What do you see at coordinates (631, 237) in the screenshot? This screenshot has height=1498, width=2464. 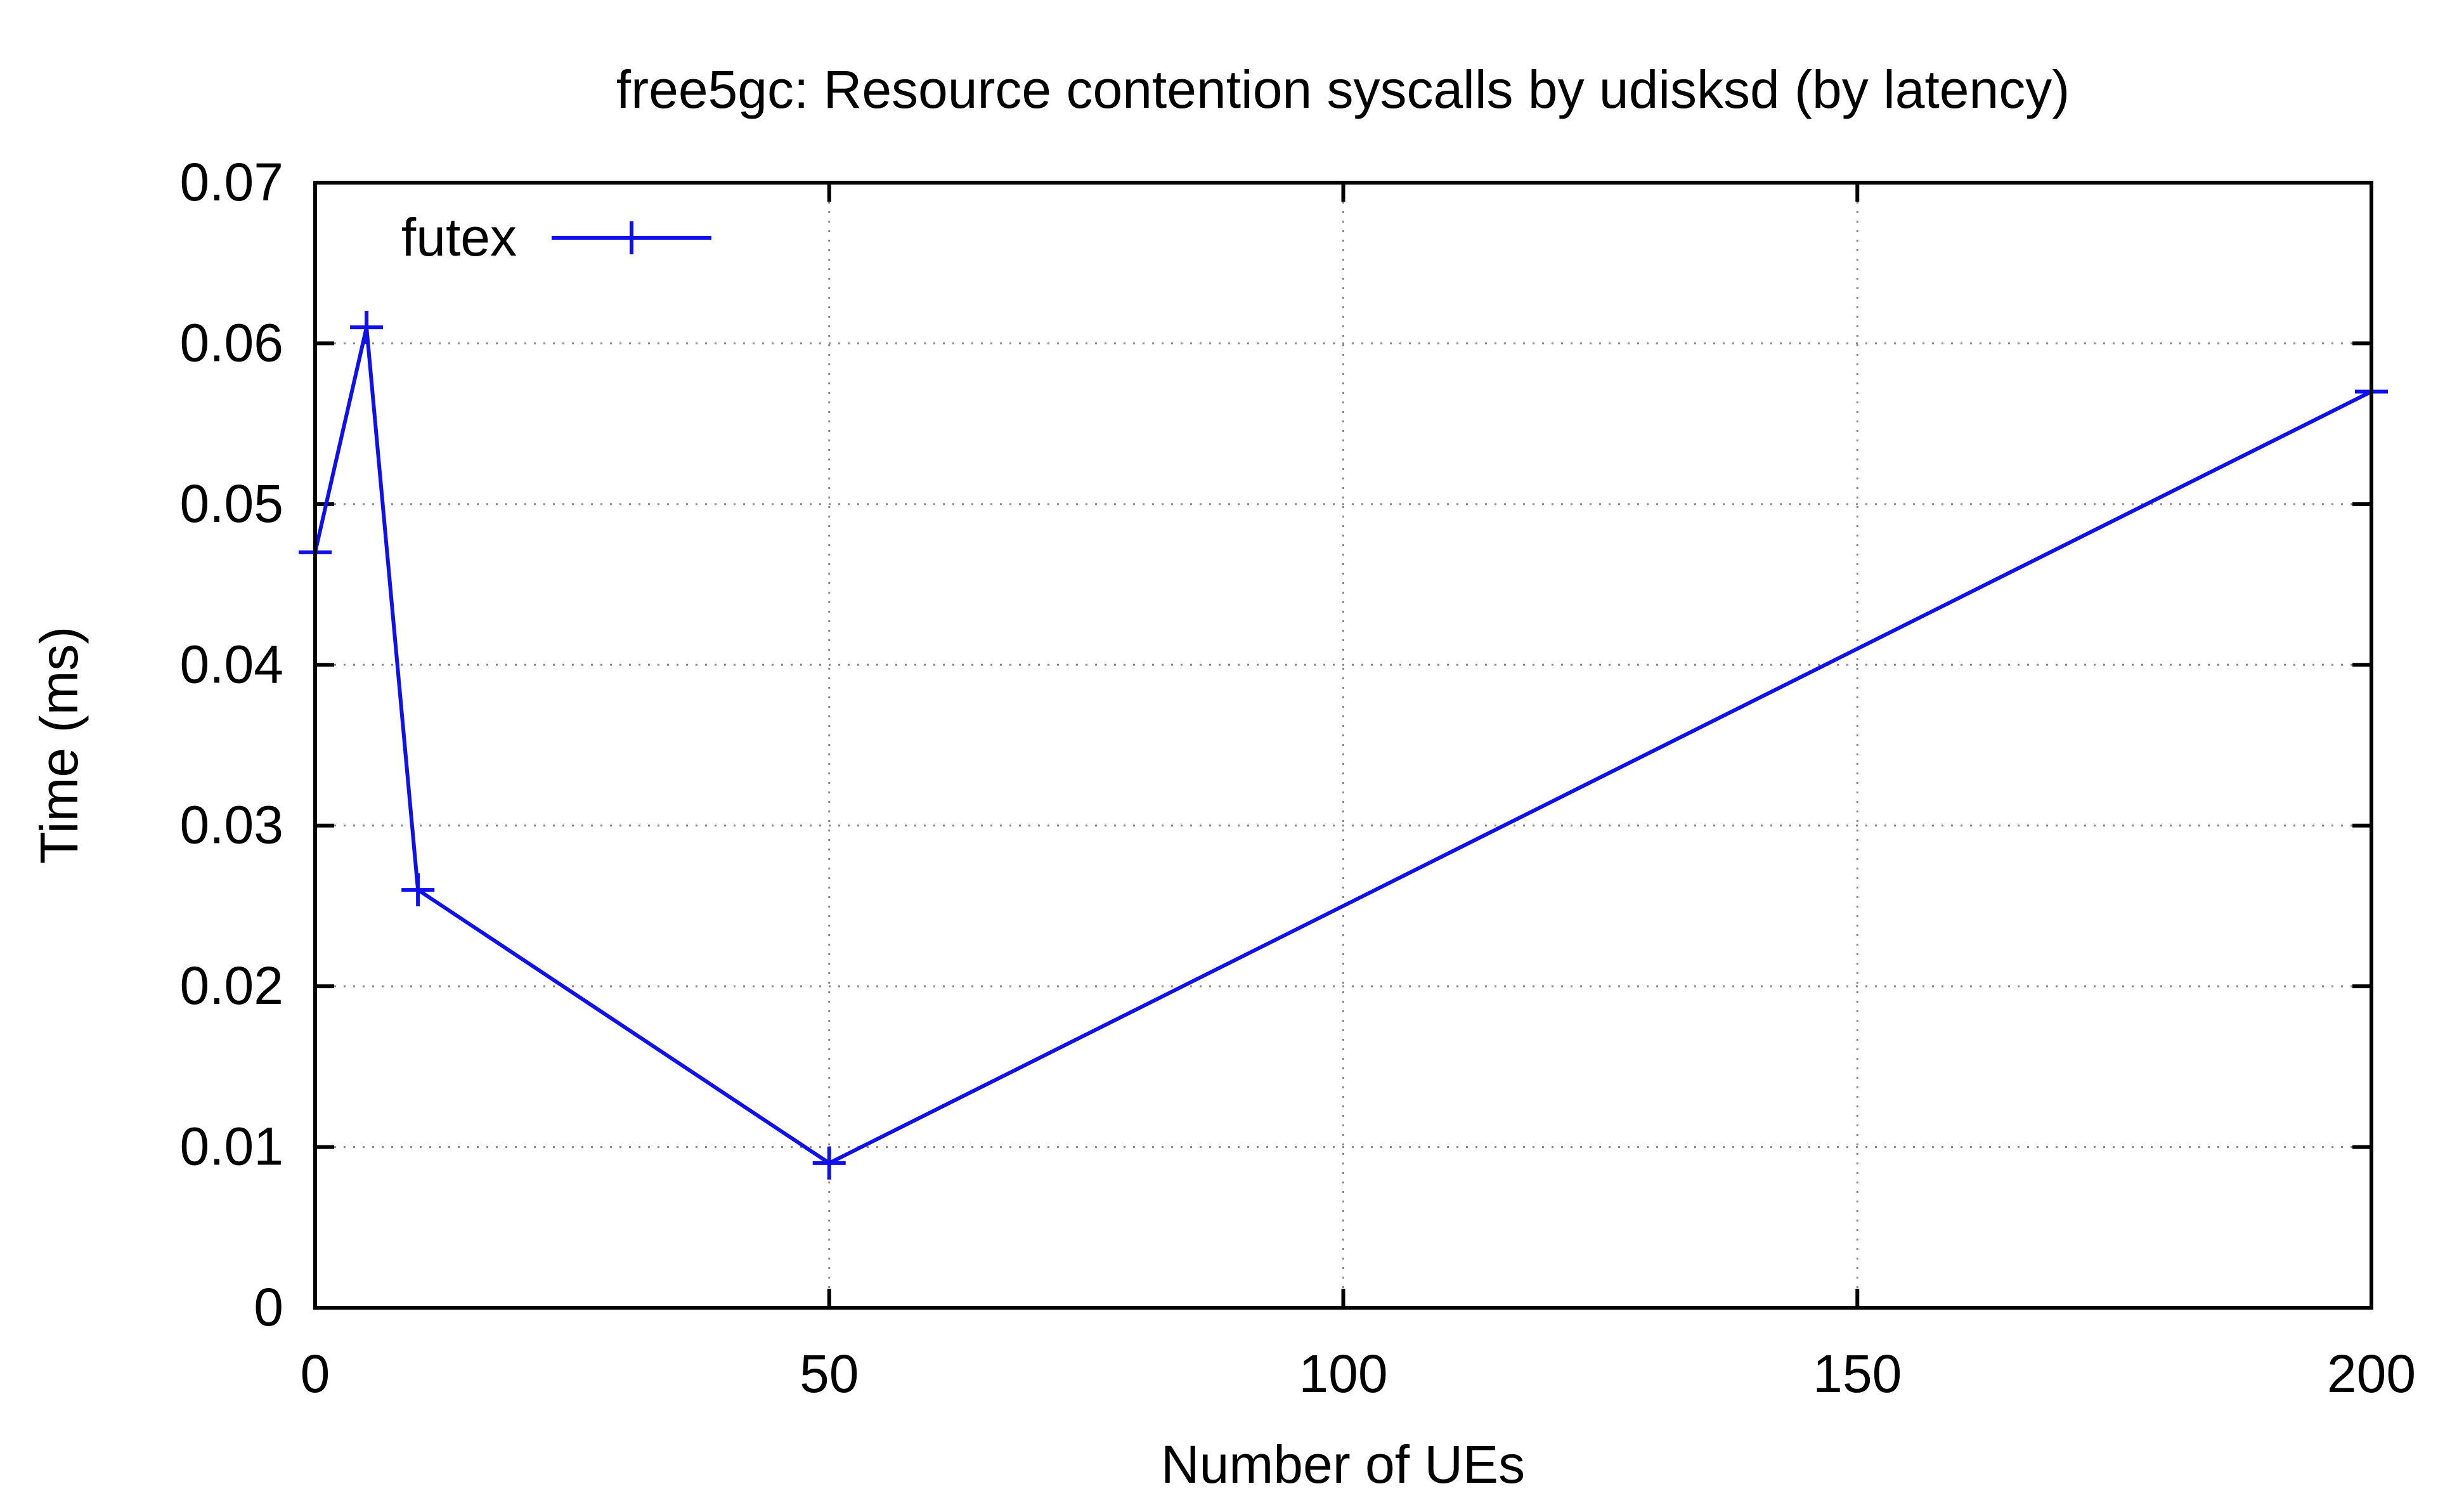 I see `legend-marker` at bounding box center [631, 237].